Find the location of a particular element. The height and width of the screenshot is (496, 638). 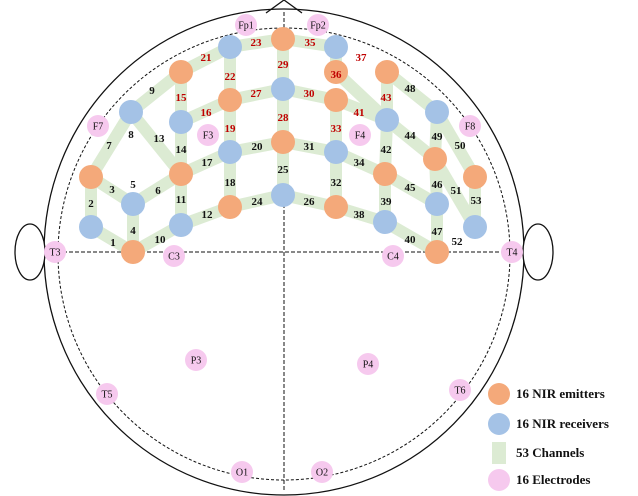

channel-number-label: 21 is located at coordinates (206, 58).